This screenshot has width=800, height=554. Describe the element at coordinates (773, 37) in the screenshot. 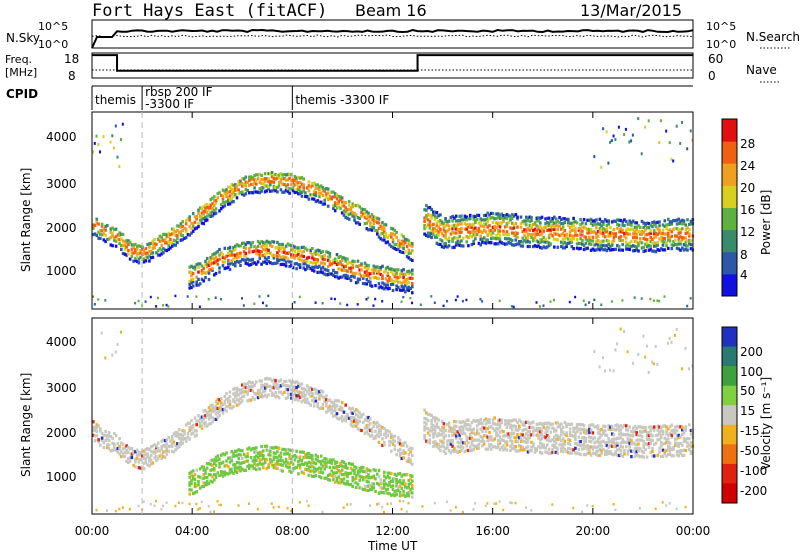

I see `noise-right-label: N.Search` at that location.